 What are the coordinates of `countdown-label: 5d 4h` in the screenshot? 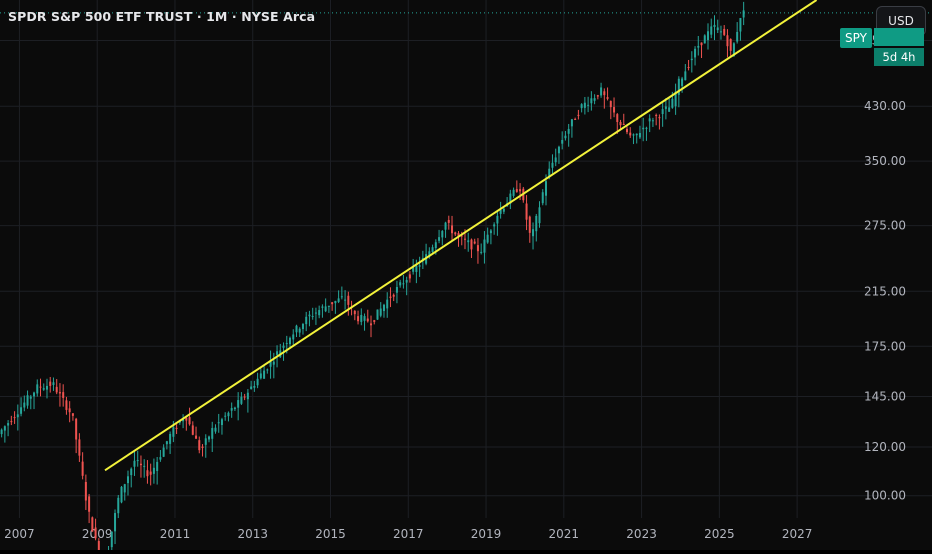 It's located at (899, 57).